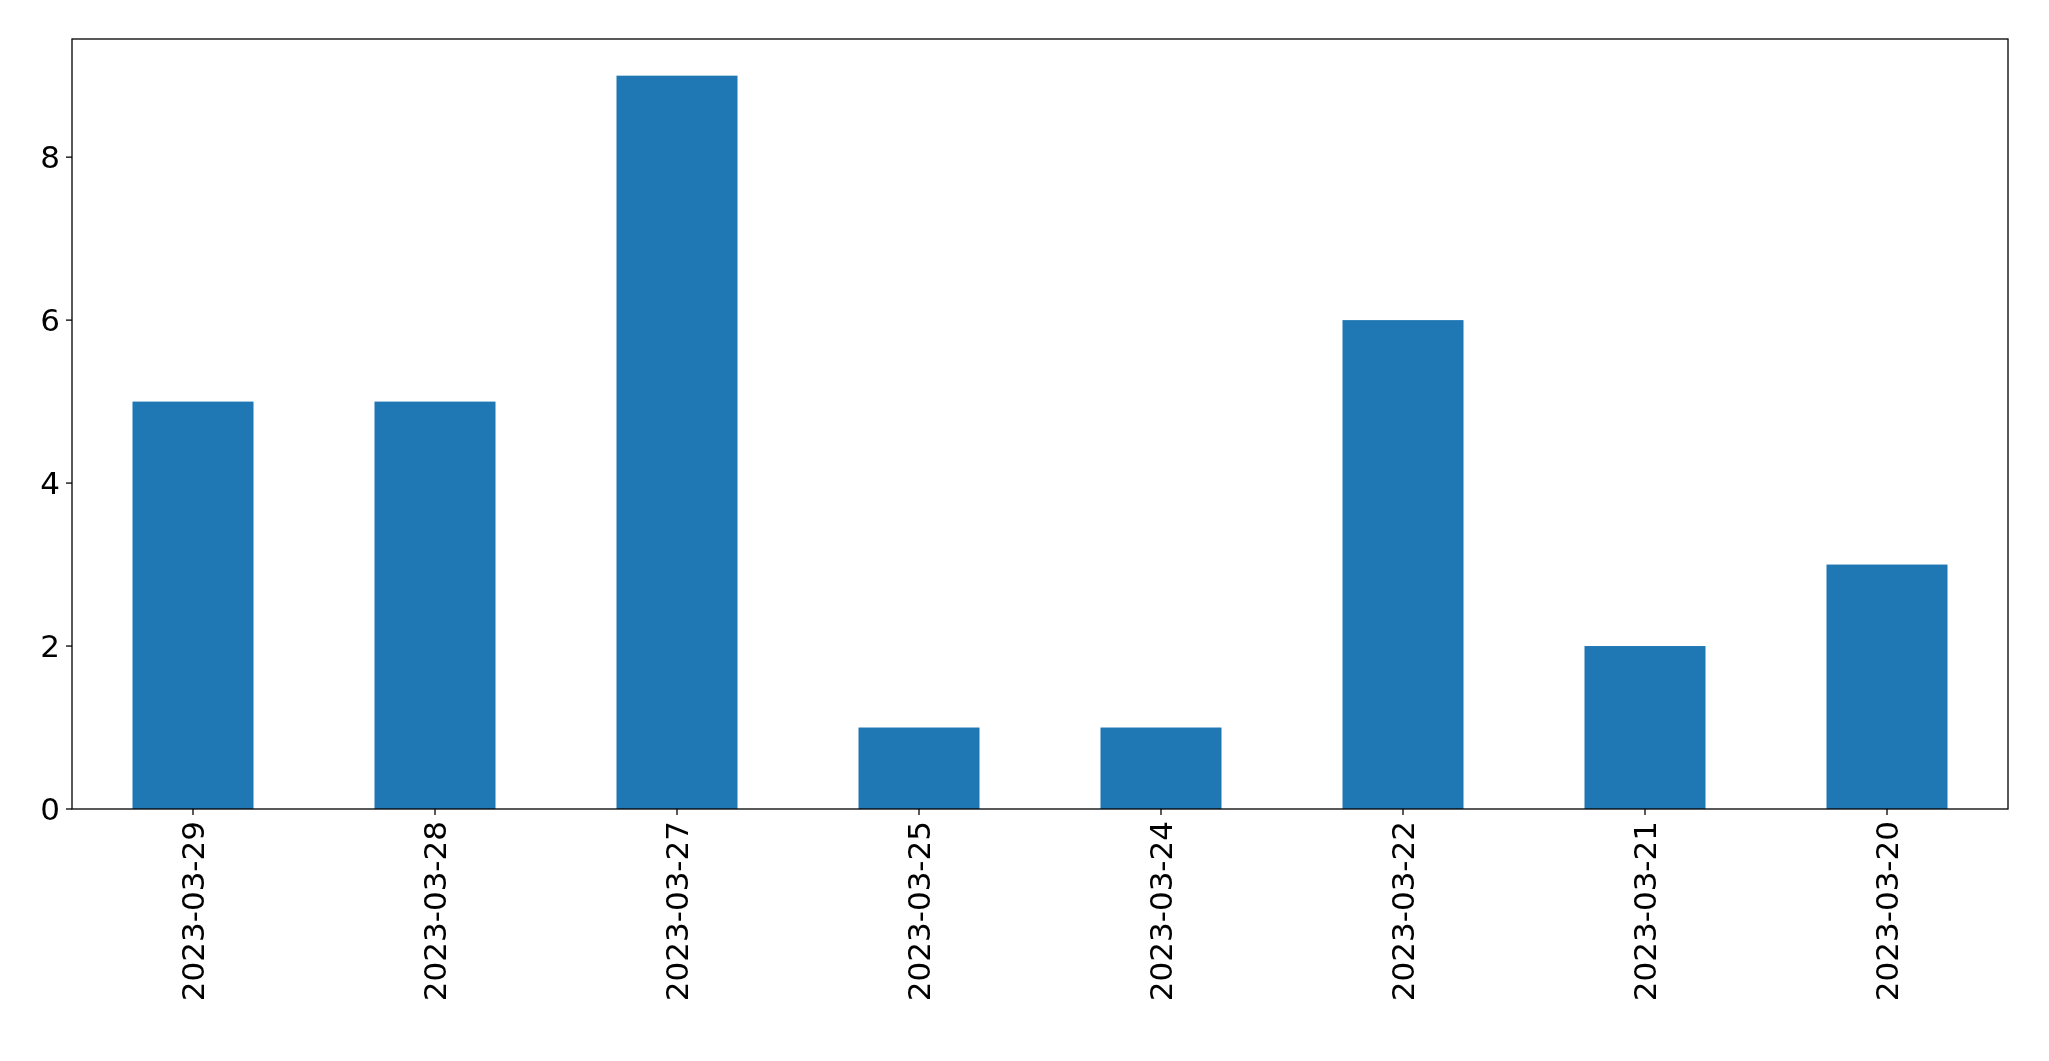 This screenshot has width=2049, height=1061. What do you see at coordinates (1886, 911) in the screenshot?
I see `x-tick-label: 2023-03-20` at bounding box center [1886, 911].